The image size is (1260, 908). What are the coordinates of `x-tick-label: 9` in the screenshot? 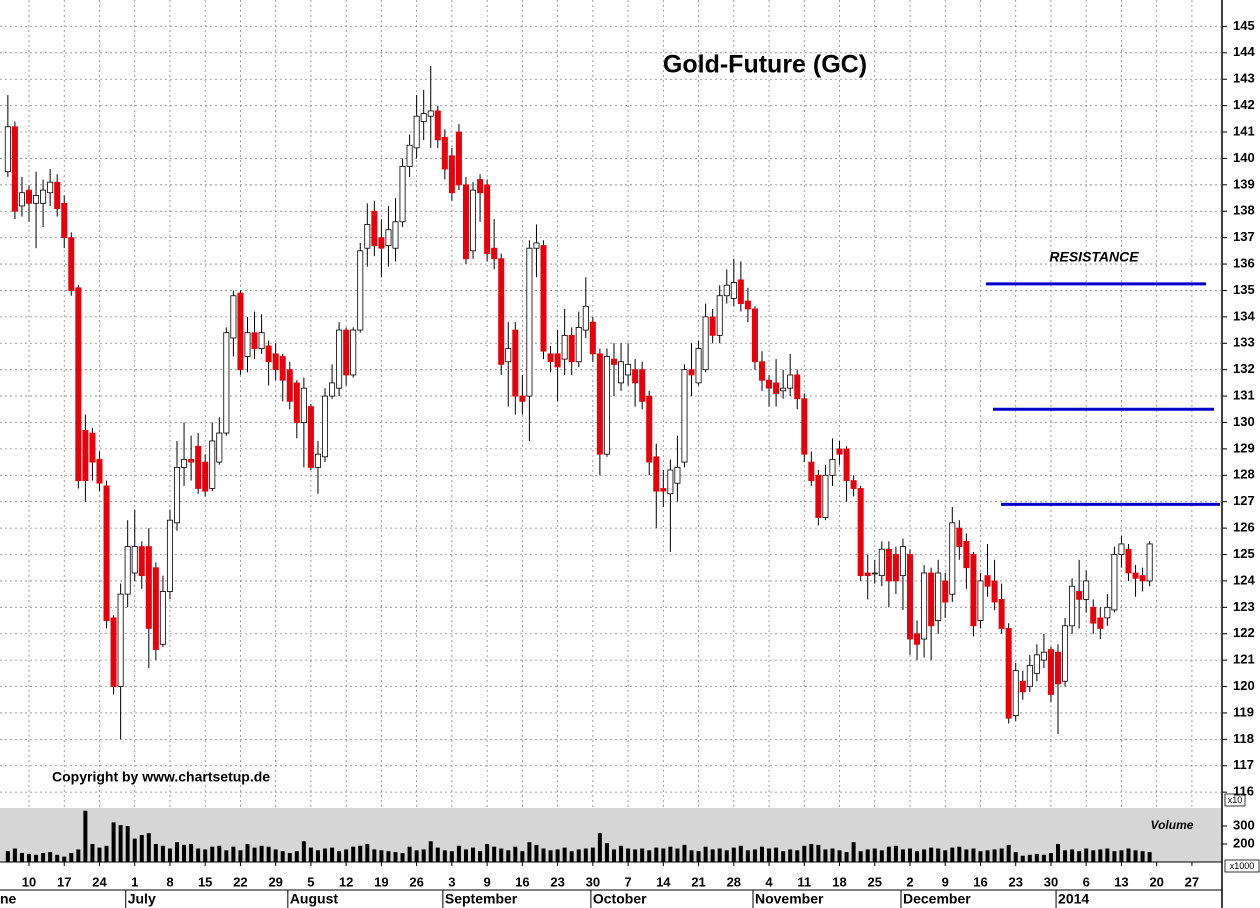 It's located at (487, 881).